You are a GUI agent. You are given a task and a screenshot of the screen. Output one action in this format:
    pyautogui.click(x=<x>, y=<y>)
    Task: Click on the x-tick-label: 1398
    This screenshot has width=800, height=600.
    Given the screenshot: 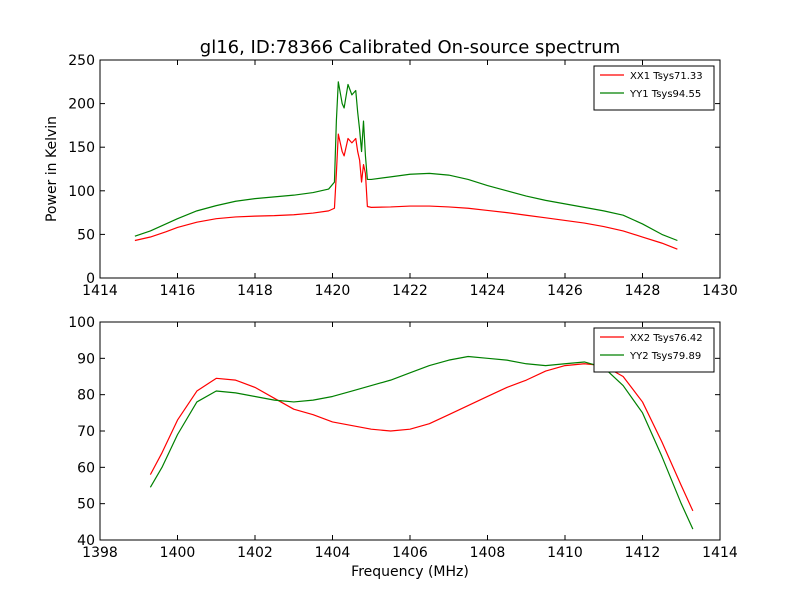 What is the action you would take?
    pyautogui.click(x=100, y=553)
    